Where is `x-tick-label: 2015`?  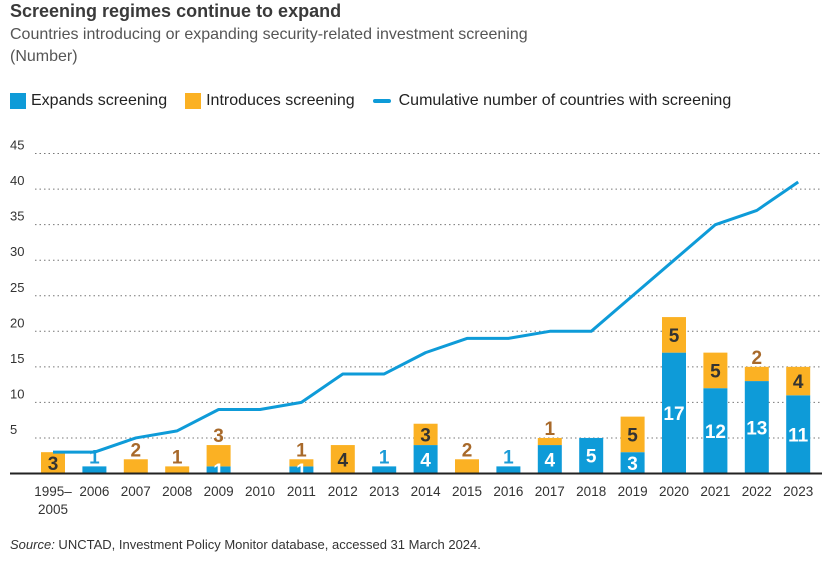
x-tick-label: 2015 is located at coordinates (467, 491).